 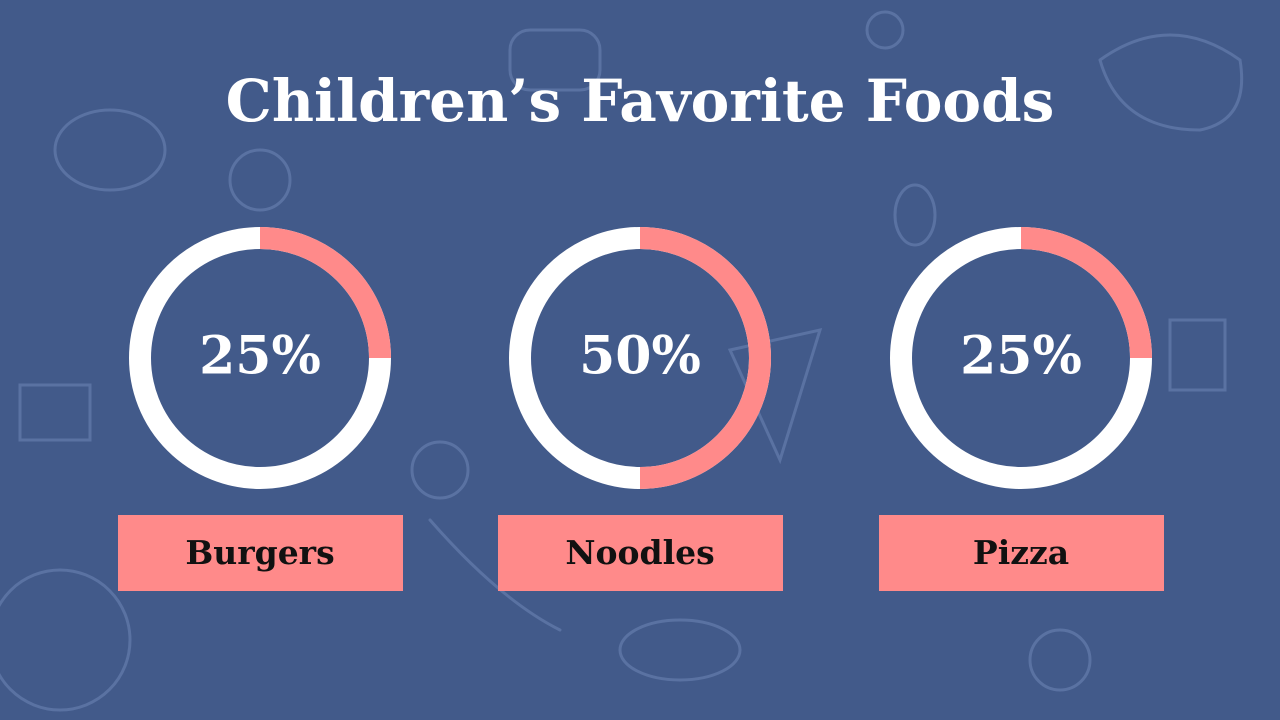 I want to click on category-label: Pizza, so click(x=1021, y=552).